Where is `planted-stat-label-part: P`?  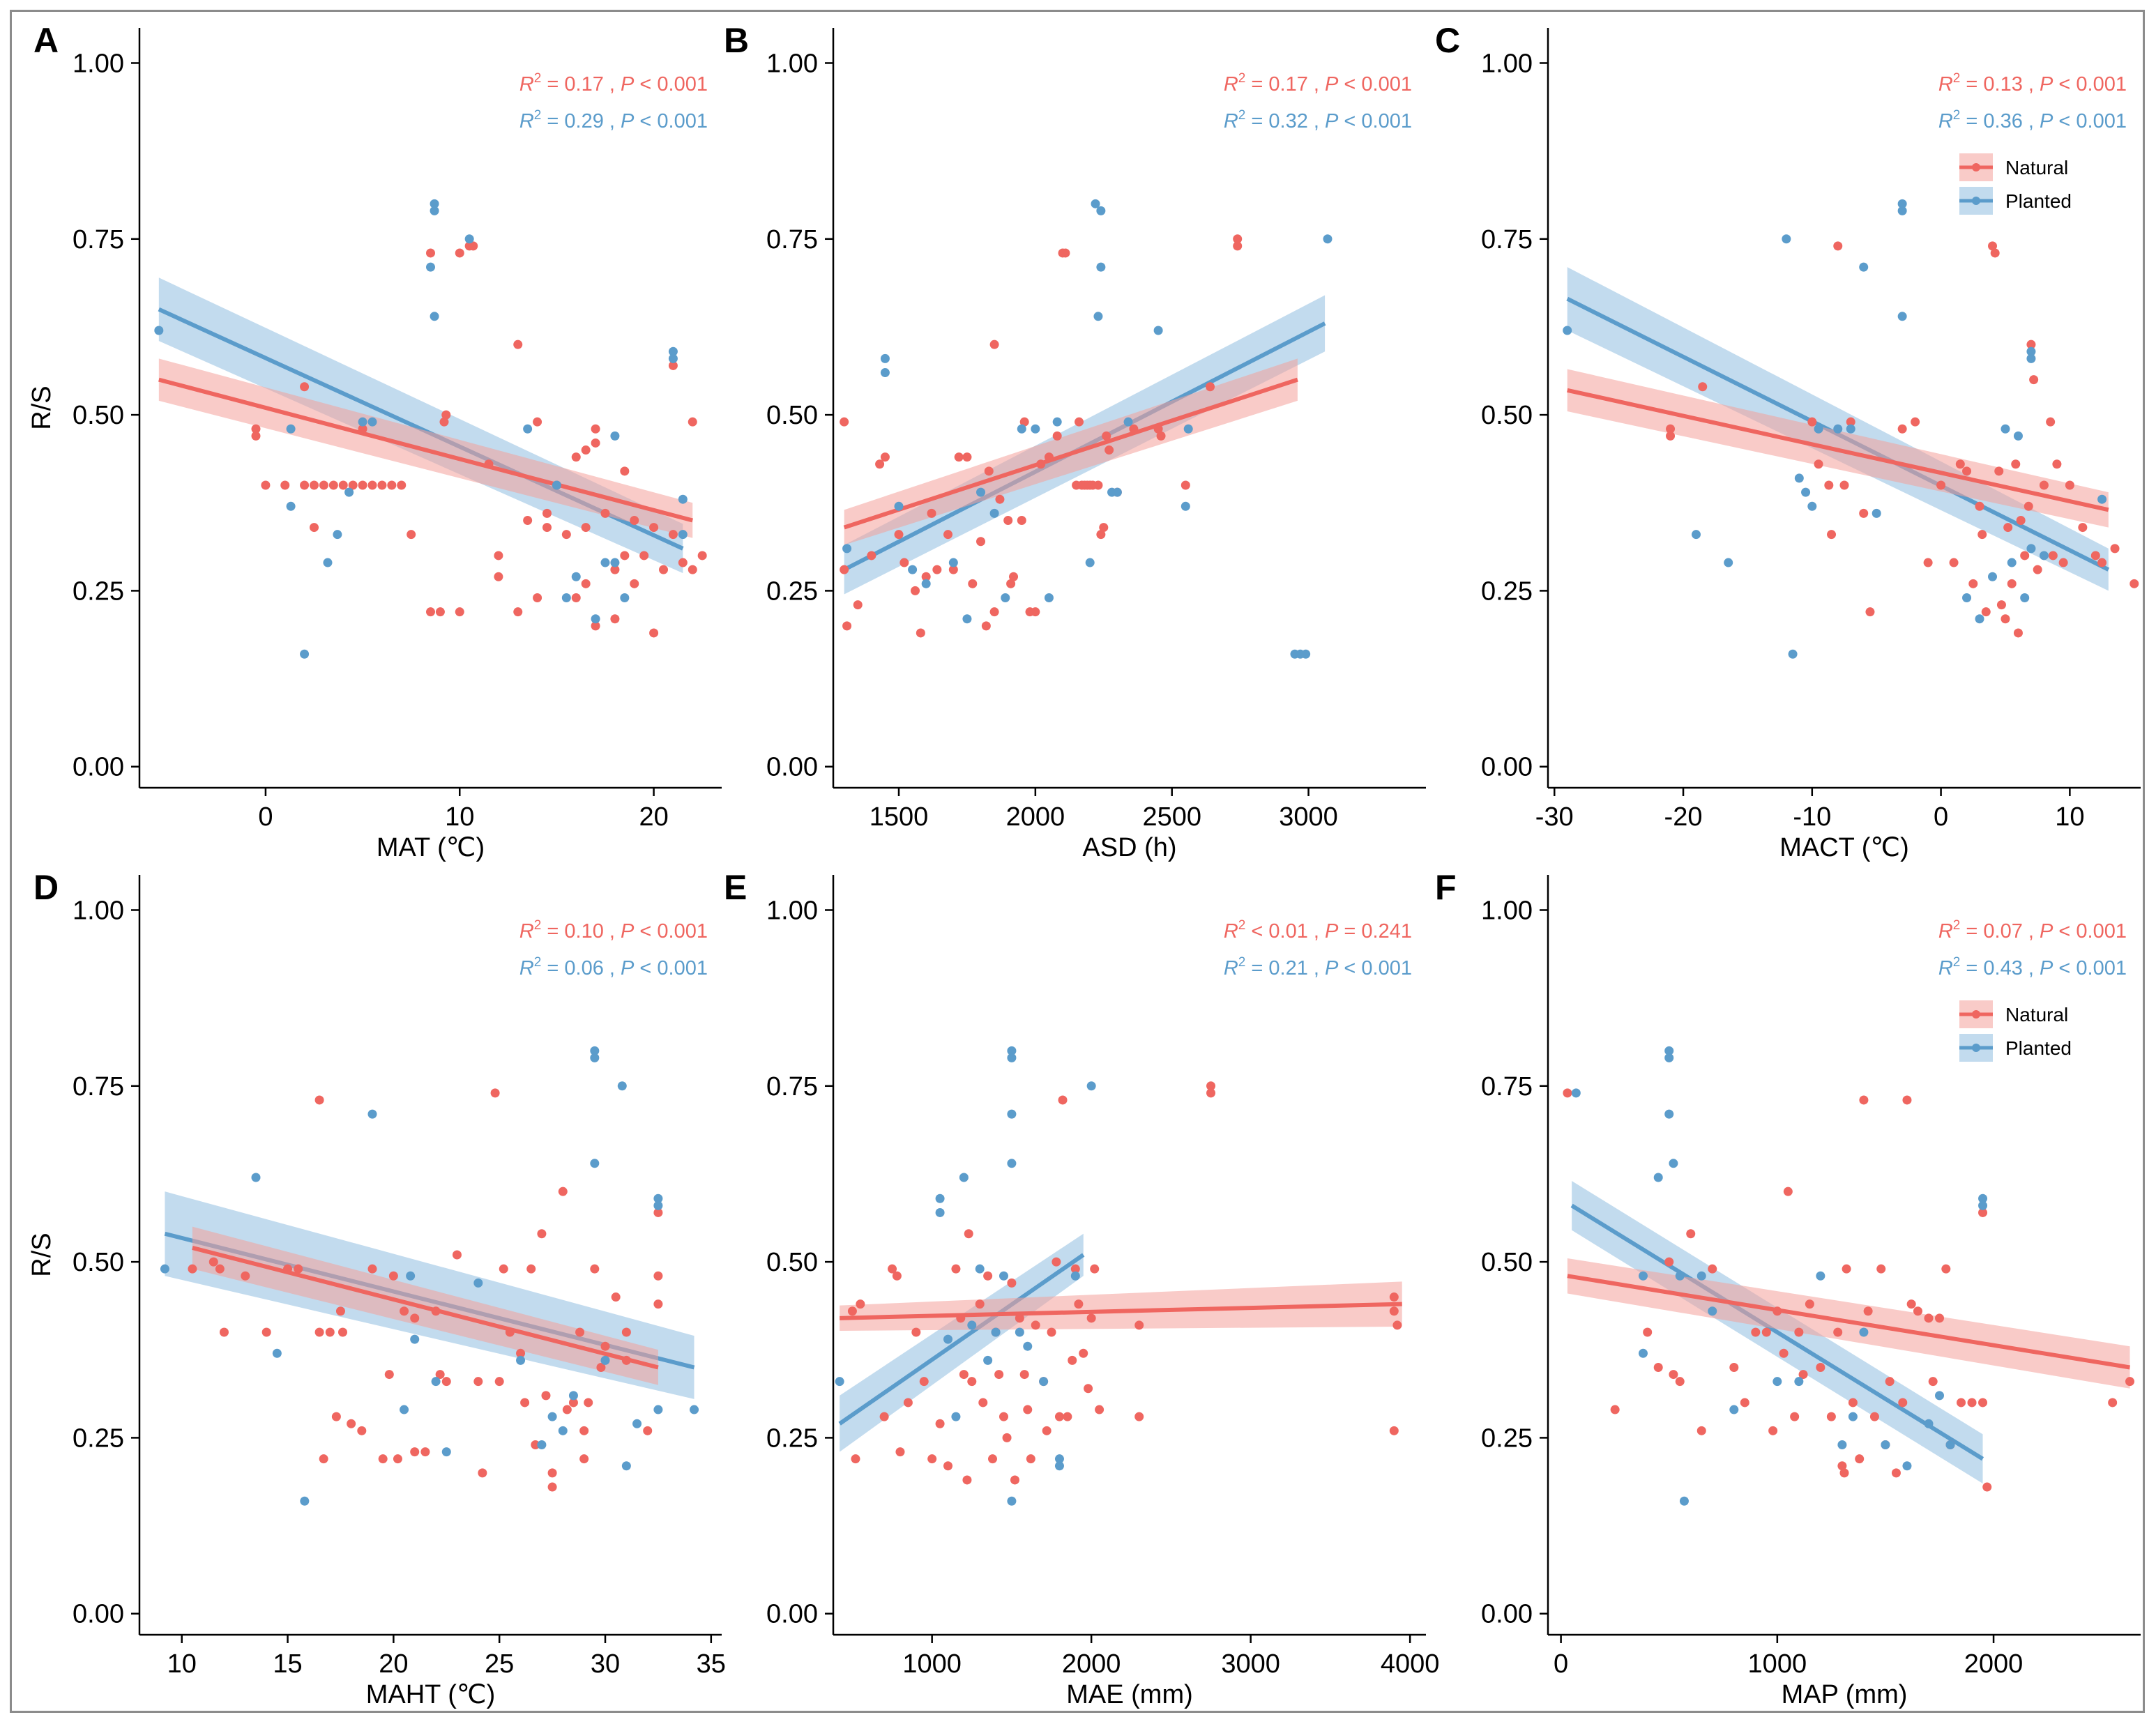
planted-stat-label-part: P is located at coordinates (2046, 968).